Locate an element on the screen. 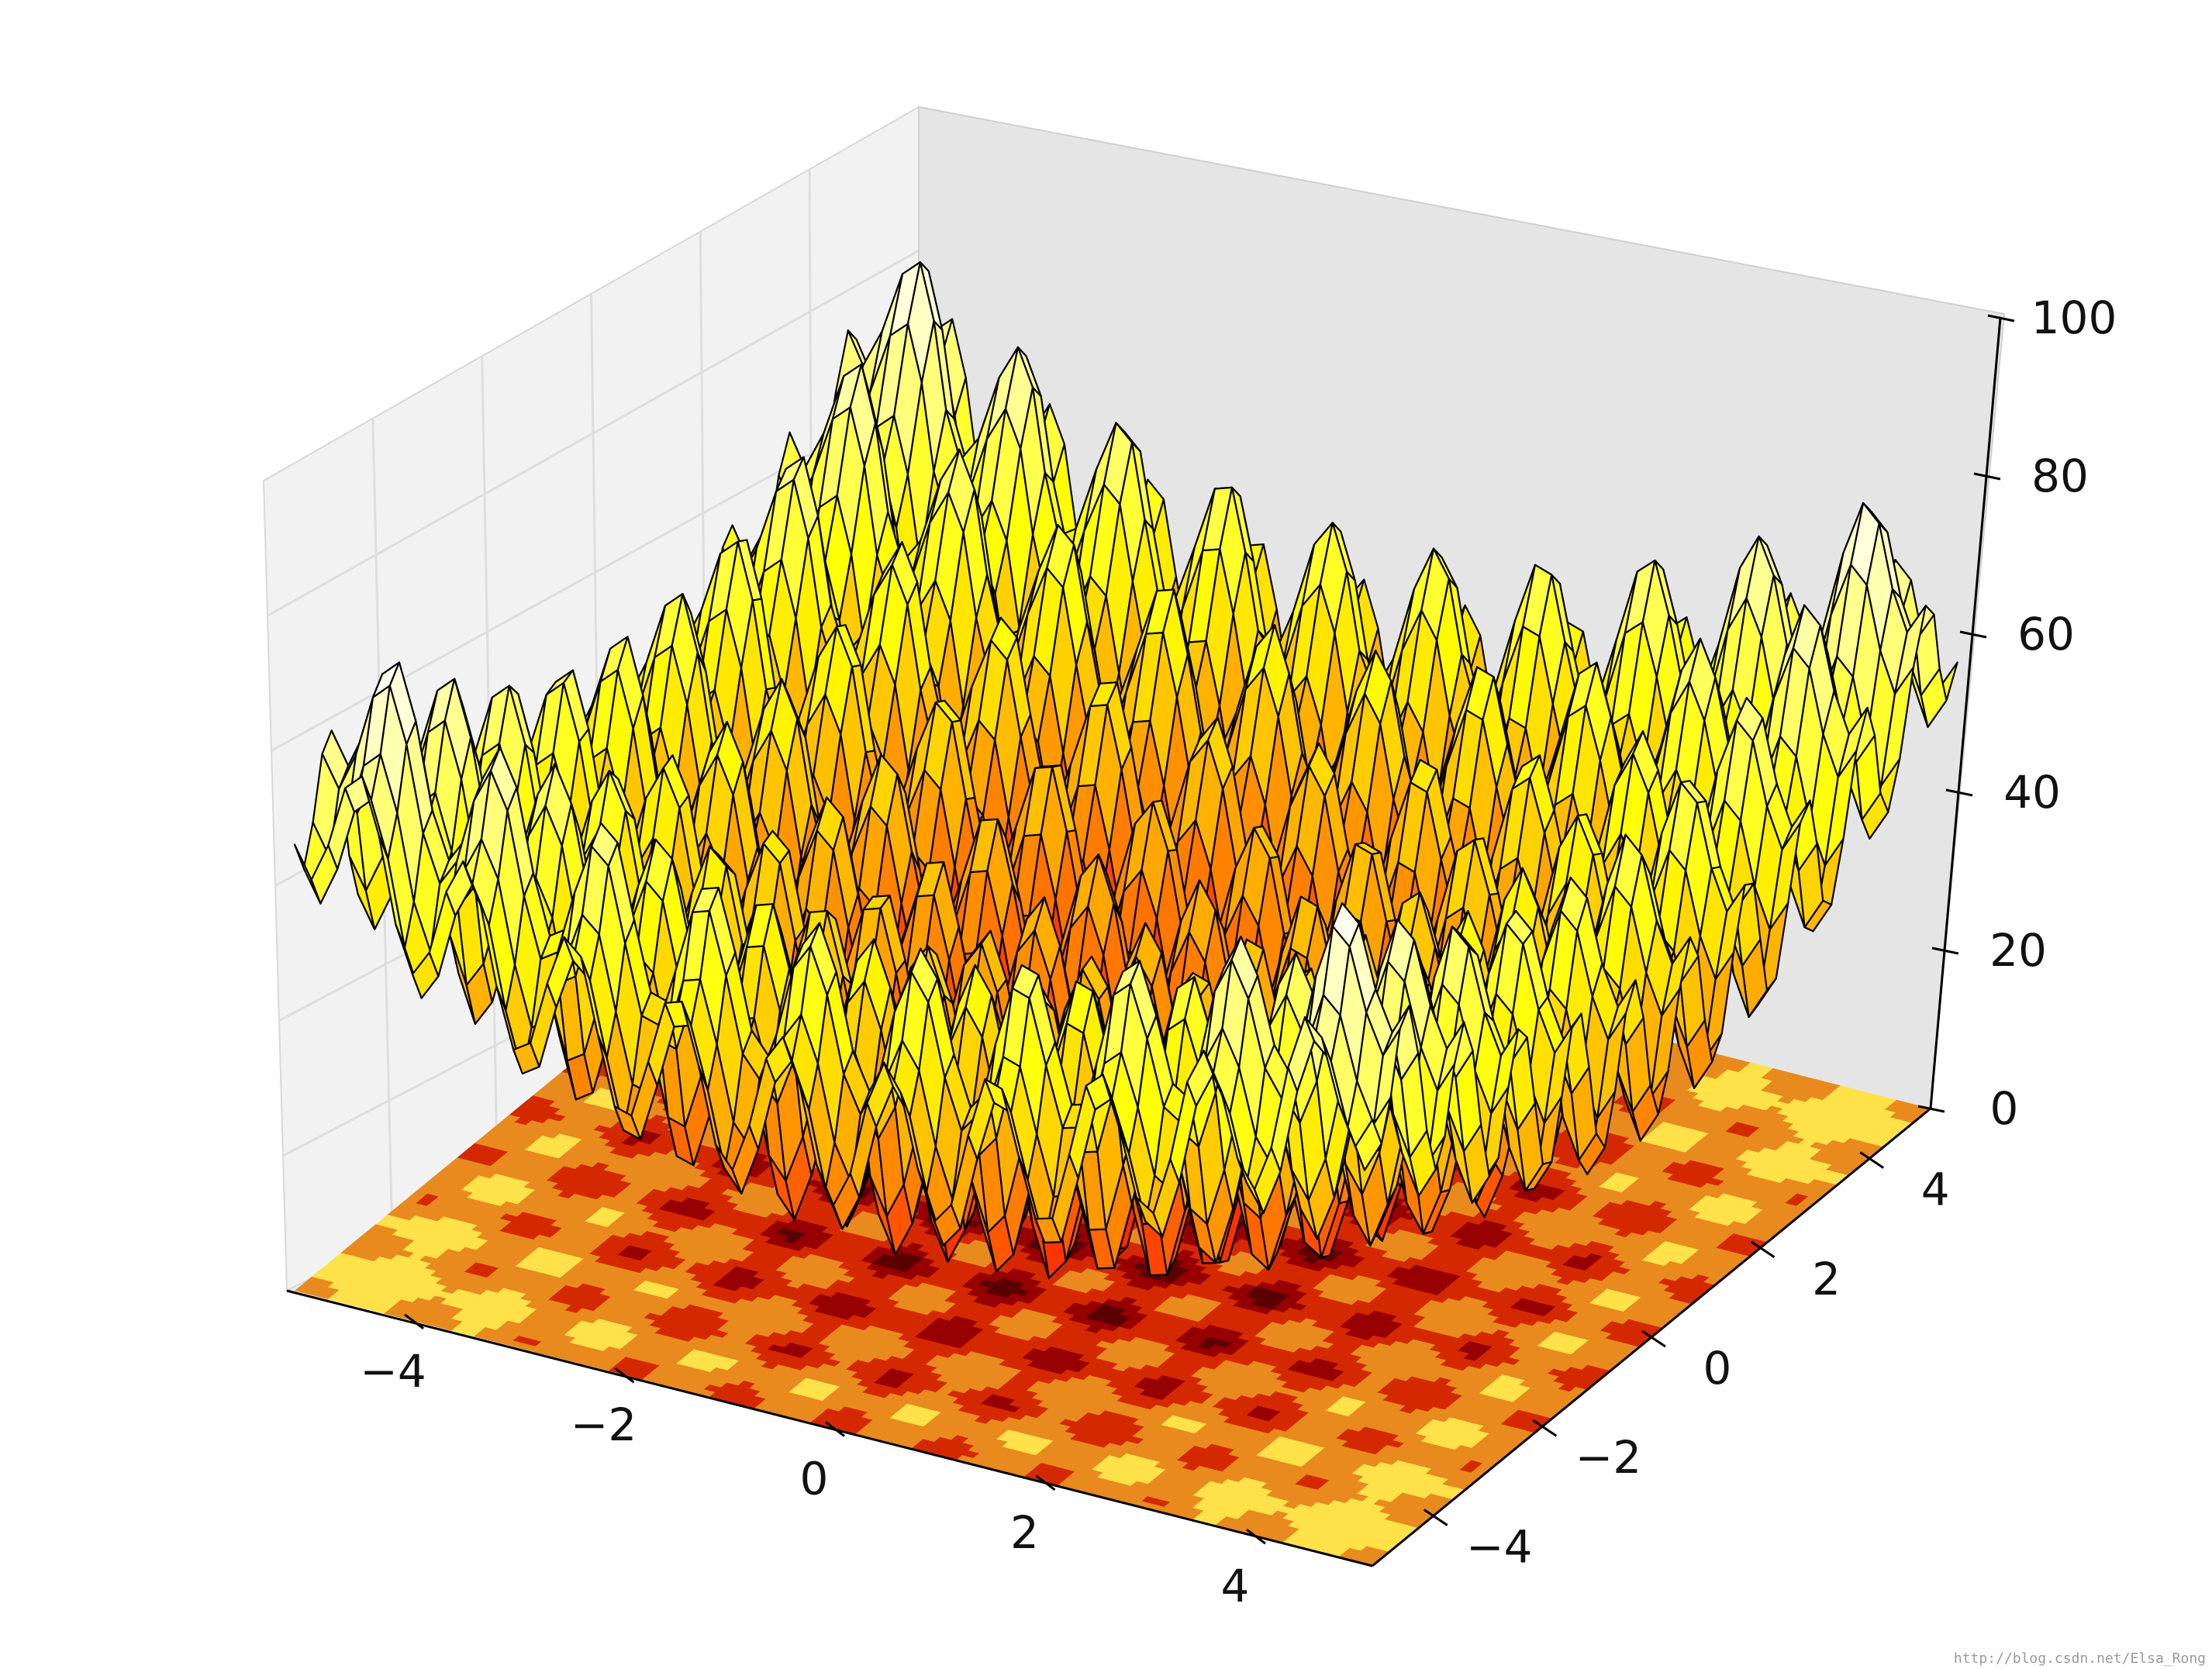  grid-line is located at coordinates (593, 433).